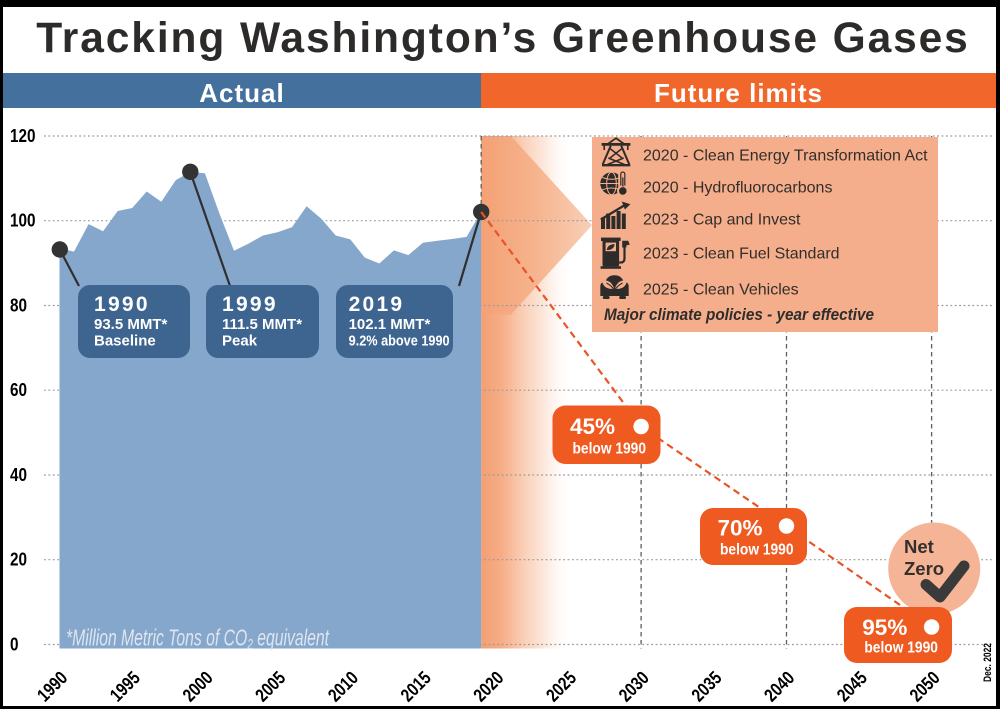 This screenshot has width=1000, height=709. I want to click on svg-text: 2020 - Hydrofluorocarbons, so click(737, 187).